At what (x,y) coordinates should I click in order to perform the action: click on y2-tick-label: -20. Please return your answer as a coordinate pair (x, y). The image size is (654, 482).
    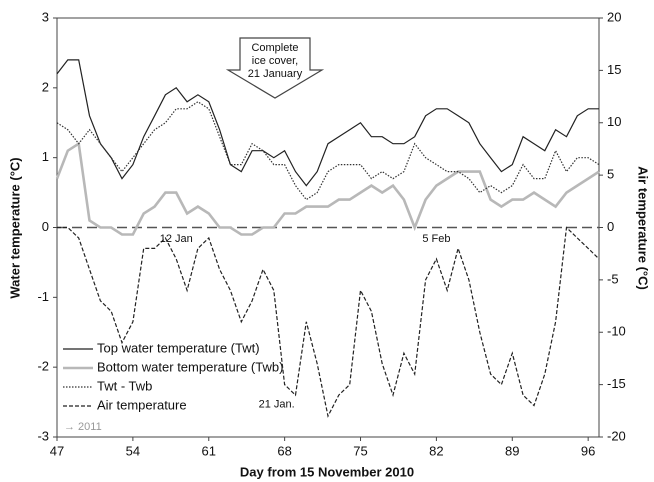
    Looking at the image, I should click on (616, 435).